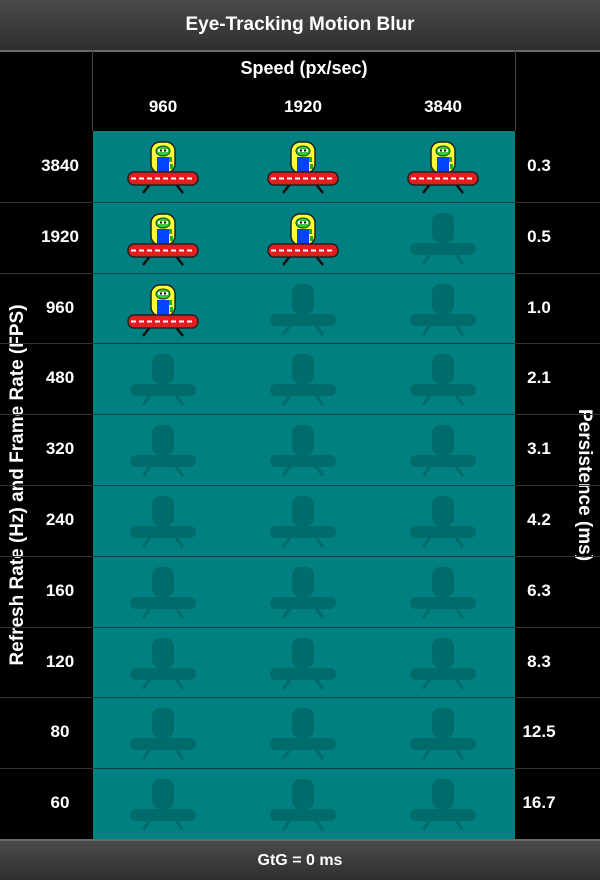 This screenshot has width=600, height=880. I want to click on diagram-title: Eye-Tracking Motion Blur, so click(300, 26).